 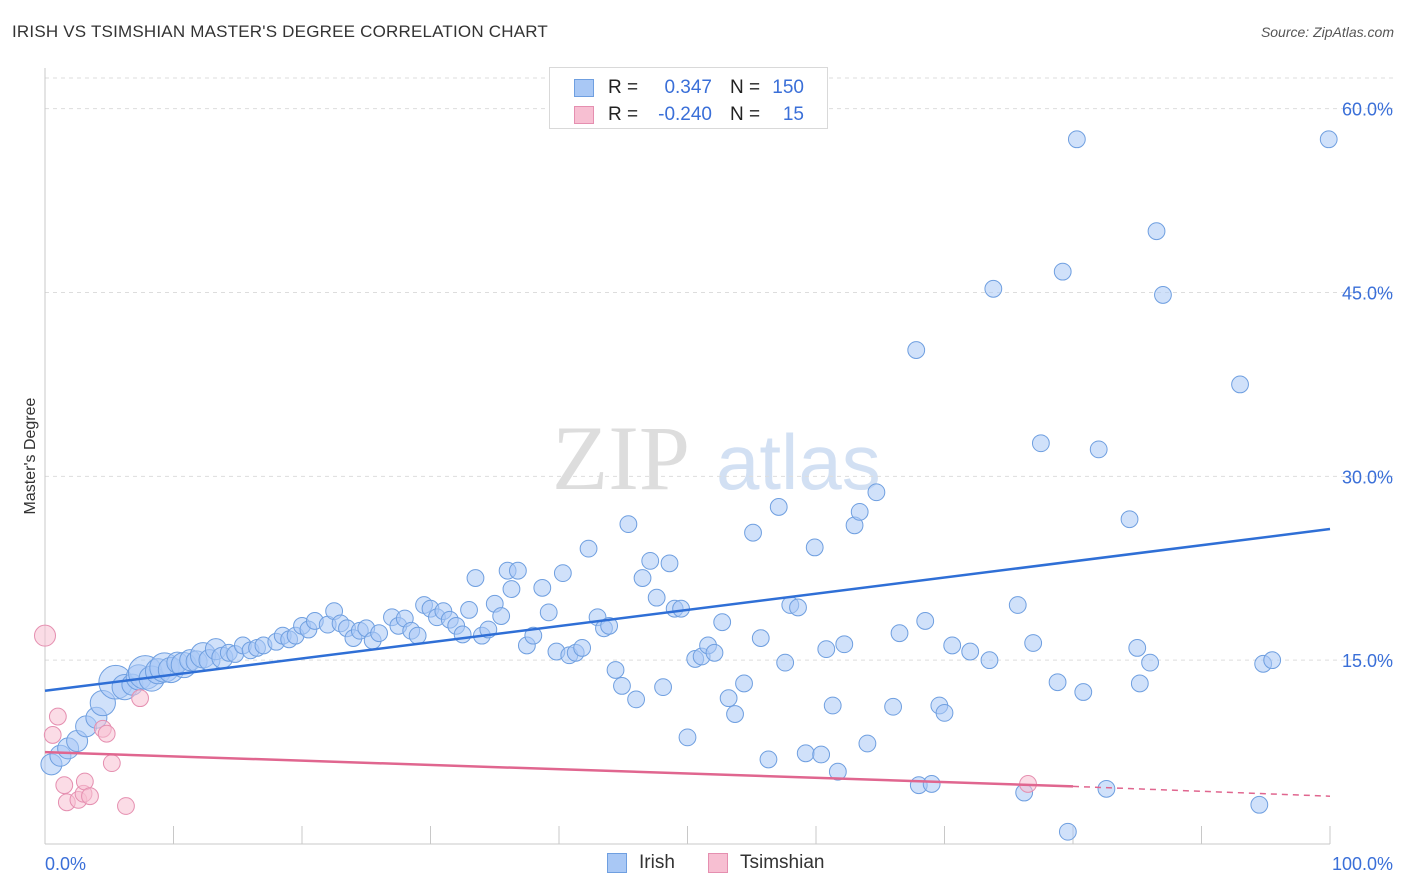 What do you see at coordinates (657, 862) in the screenshot?
I see `irish-legend-label: Irish` at bounding box center [657, 862].